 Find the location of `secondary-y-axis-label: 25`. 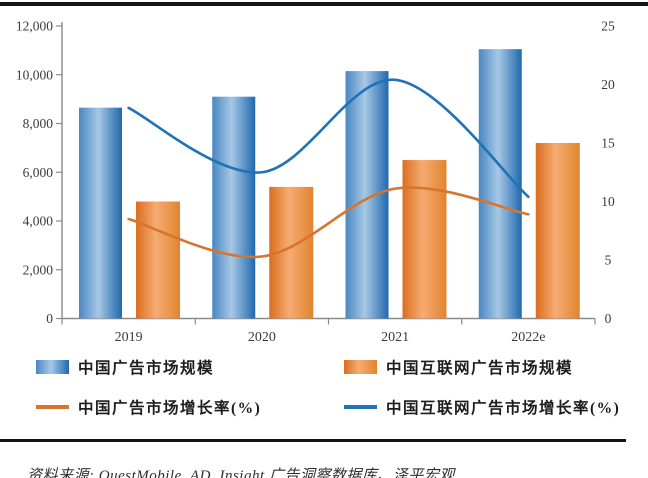

secondary-y-axis-label: 25 is located at coordinates (608, 26).